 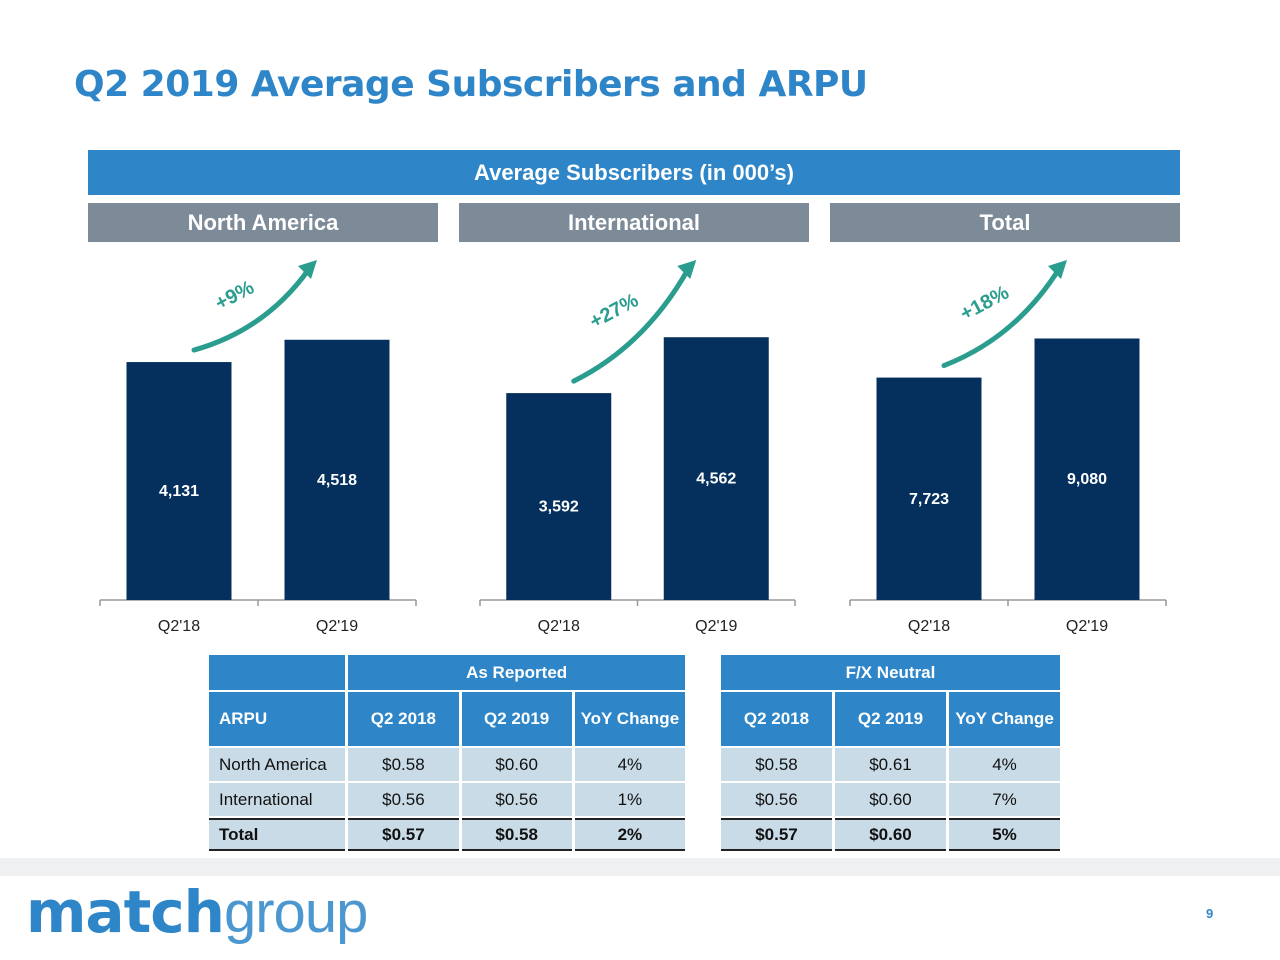 I want to click on average-subscribers-banner: Average Subscribers (in 000’s), so click(x=634, y=172).